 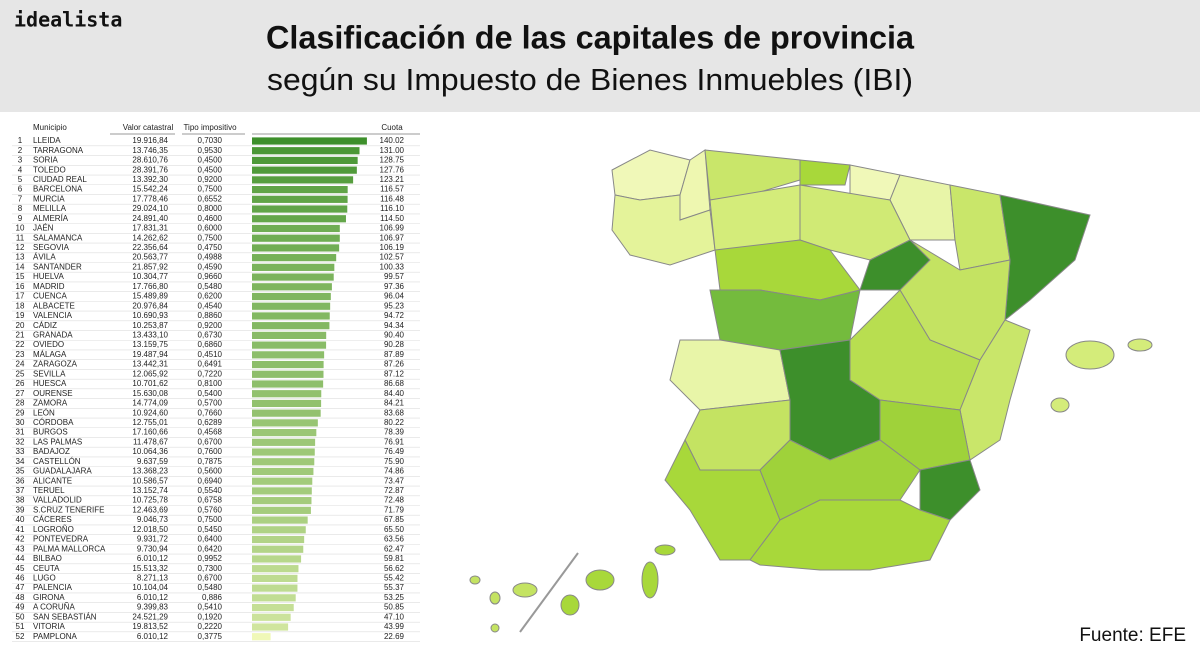 What do you see at coordinates (150, 179) in the screenshot?
I see `valor-catastral: 13.392,30` at bounding box center [150, 179].